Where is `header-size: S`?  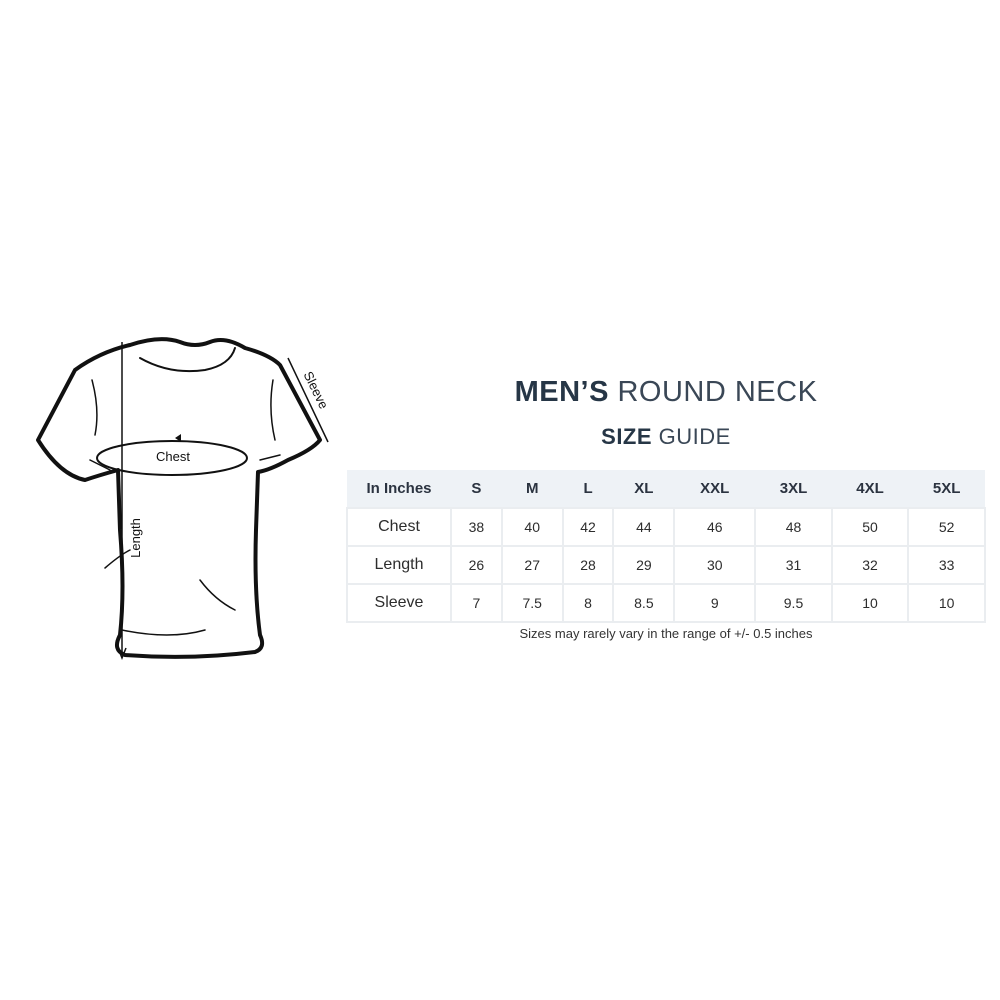 header-size: S is located at coordinates (476, 489).